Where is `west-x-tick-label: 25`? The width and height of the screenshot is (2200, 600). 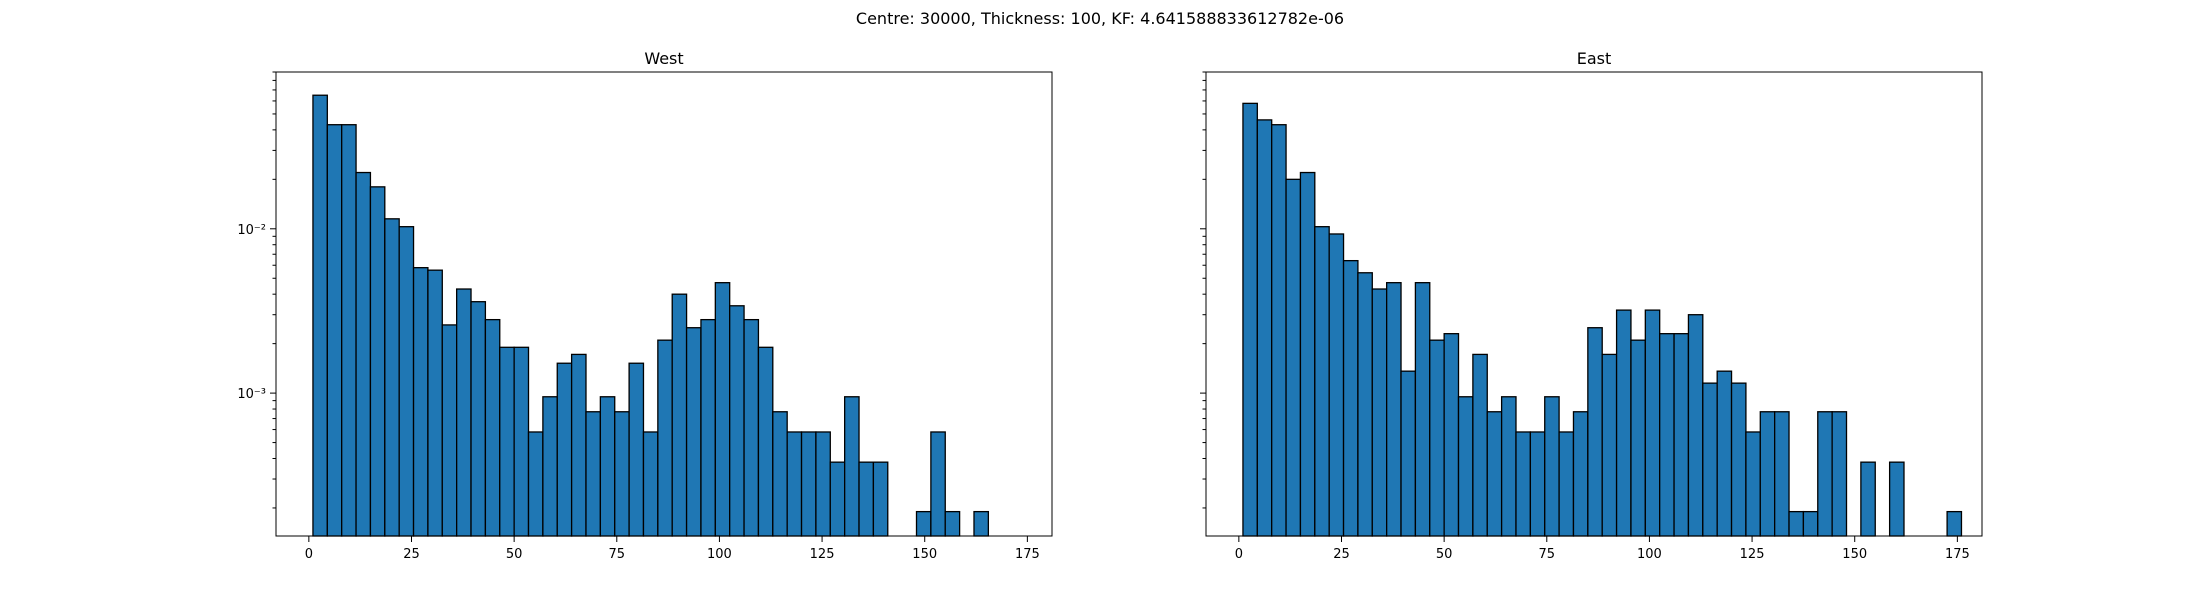 west-x-tick-label: 25 is located at coordinates (411, 554).